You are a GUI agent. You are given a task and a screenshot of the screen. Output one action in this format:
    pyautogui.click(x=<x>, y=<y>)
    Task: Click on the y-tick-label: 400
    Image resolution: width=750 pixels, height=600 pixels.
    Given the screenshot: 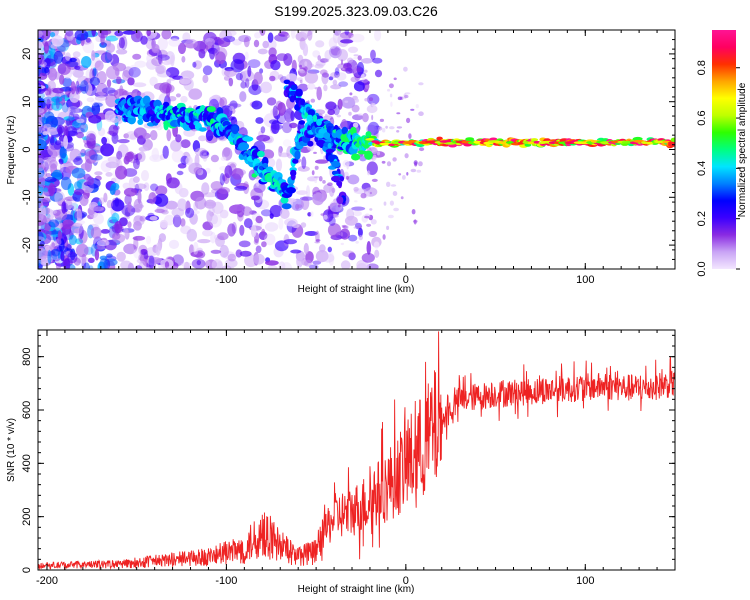 What is the action you would take?
    pyautogui.click(x=27, y=463)
    